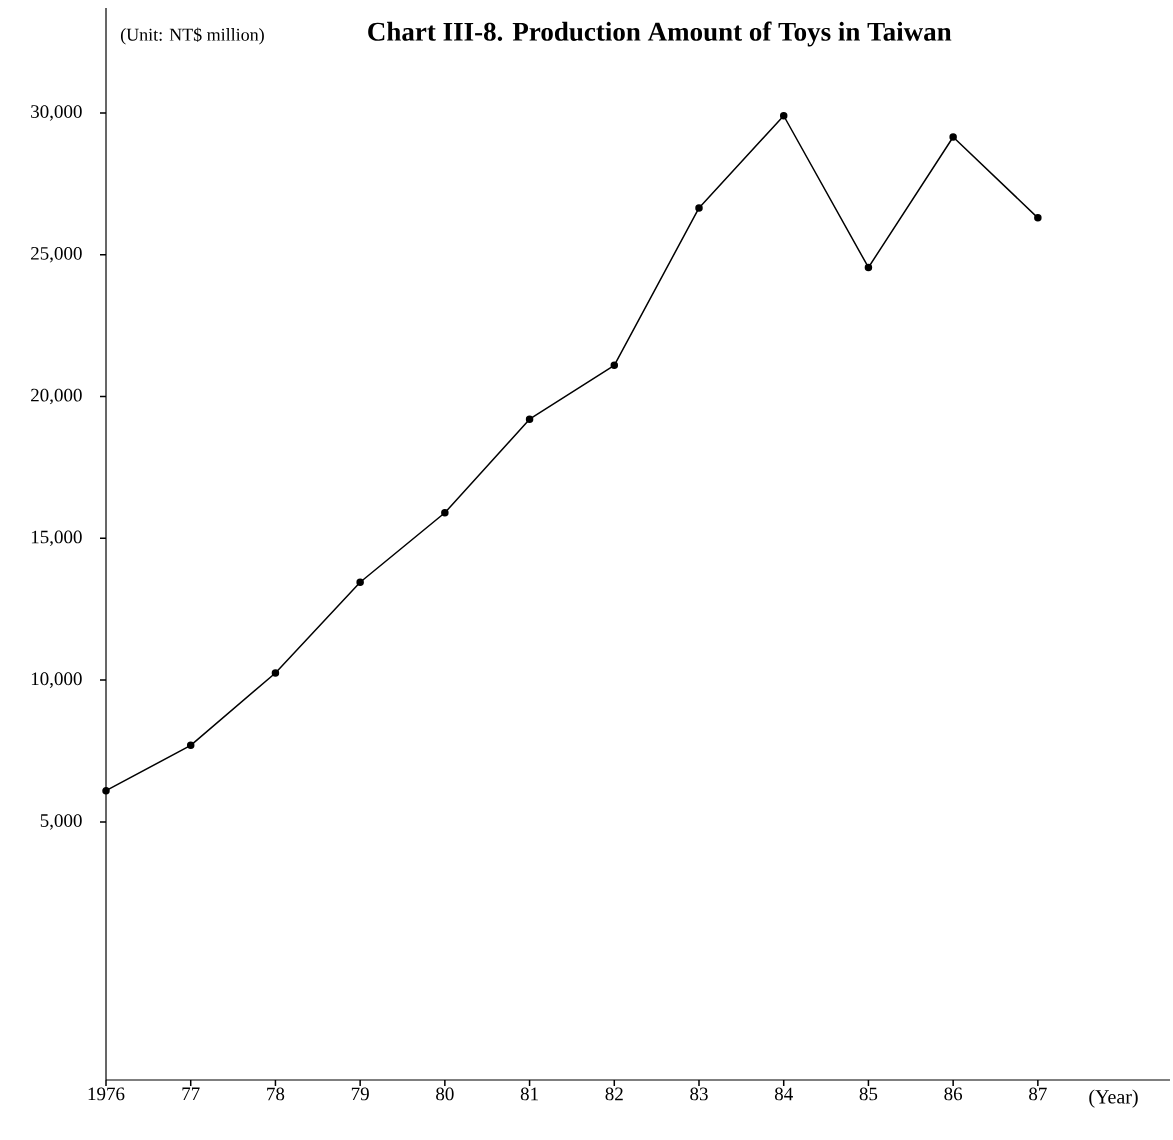 The height and width of the screenshot is (1140, 1173). Describe the element at coordinates (276, 1094) in the screenshot. I see `x-tick-label: 78` at that location.